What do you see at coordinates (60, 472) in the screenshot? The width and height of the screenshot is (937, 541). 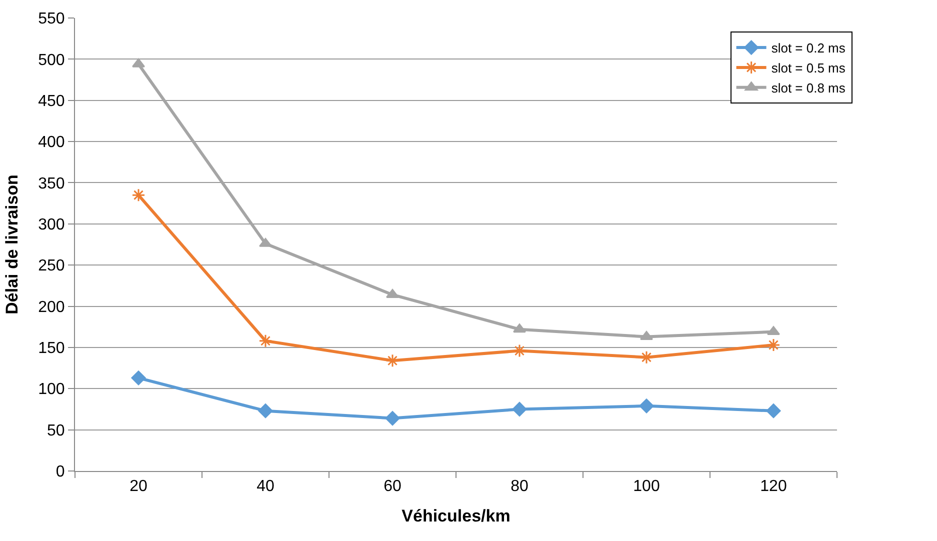 I see `y-tick-label: 0` at bounding box center [60, 472].